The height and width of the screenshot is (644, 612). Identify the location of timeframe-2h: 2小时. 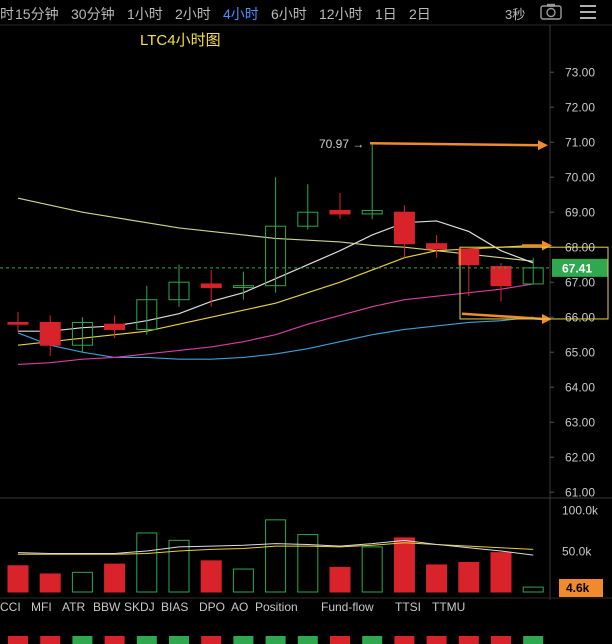
(193, 14).